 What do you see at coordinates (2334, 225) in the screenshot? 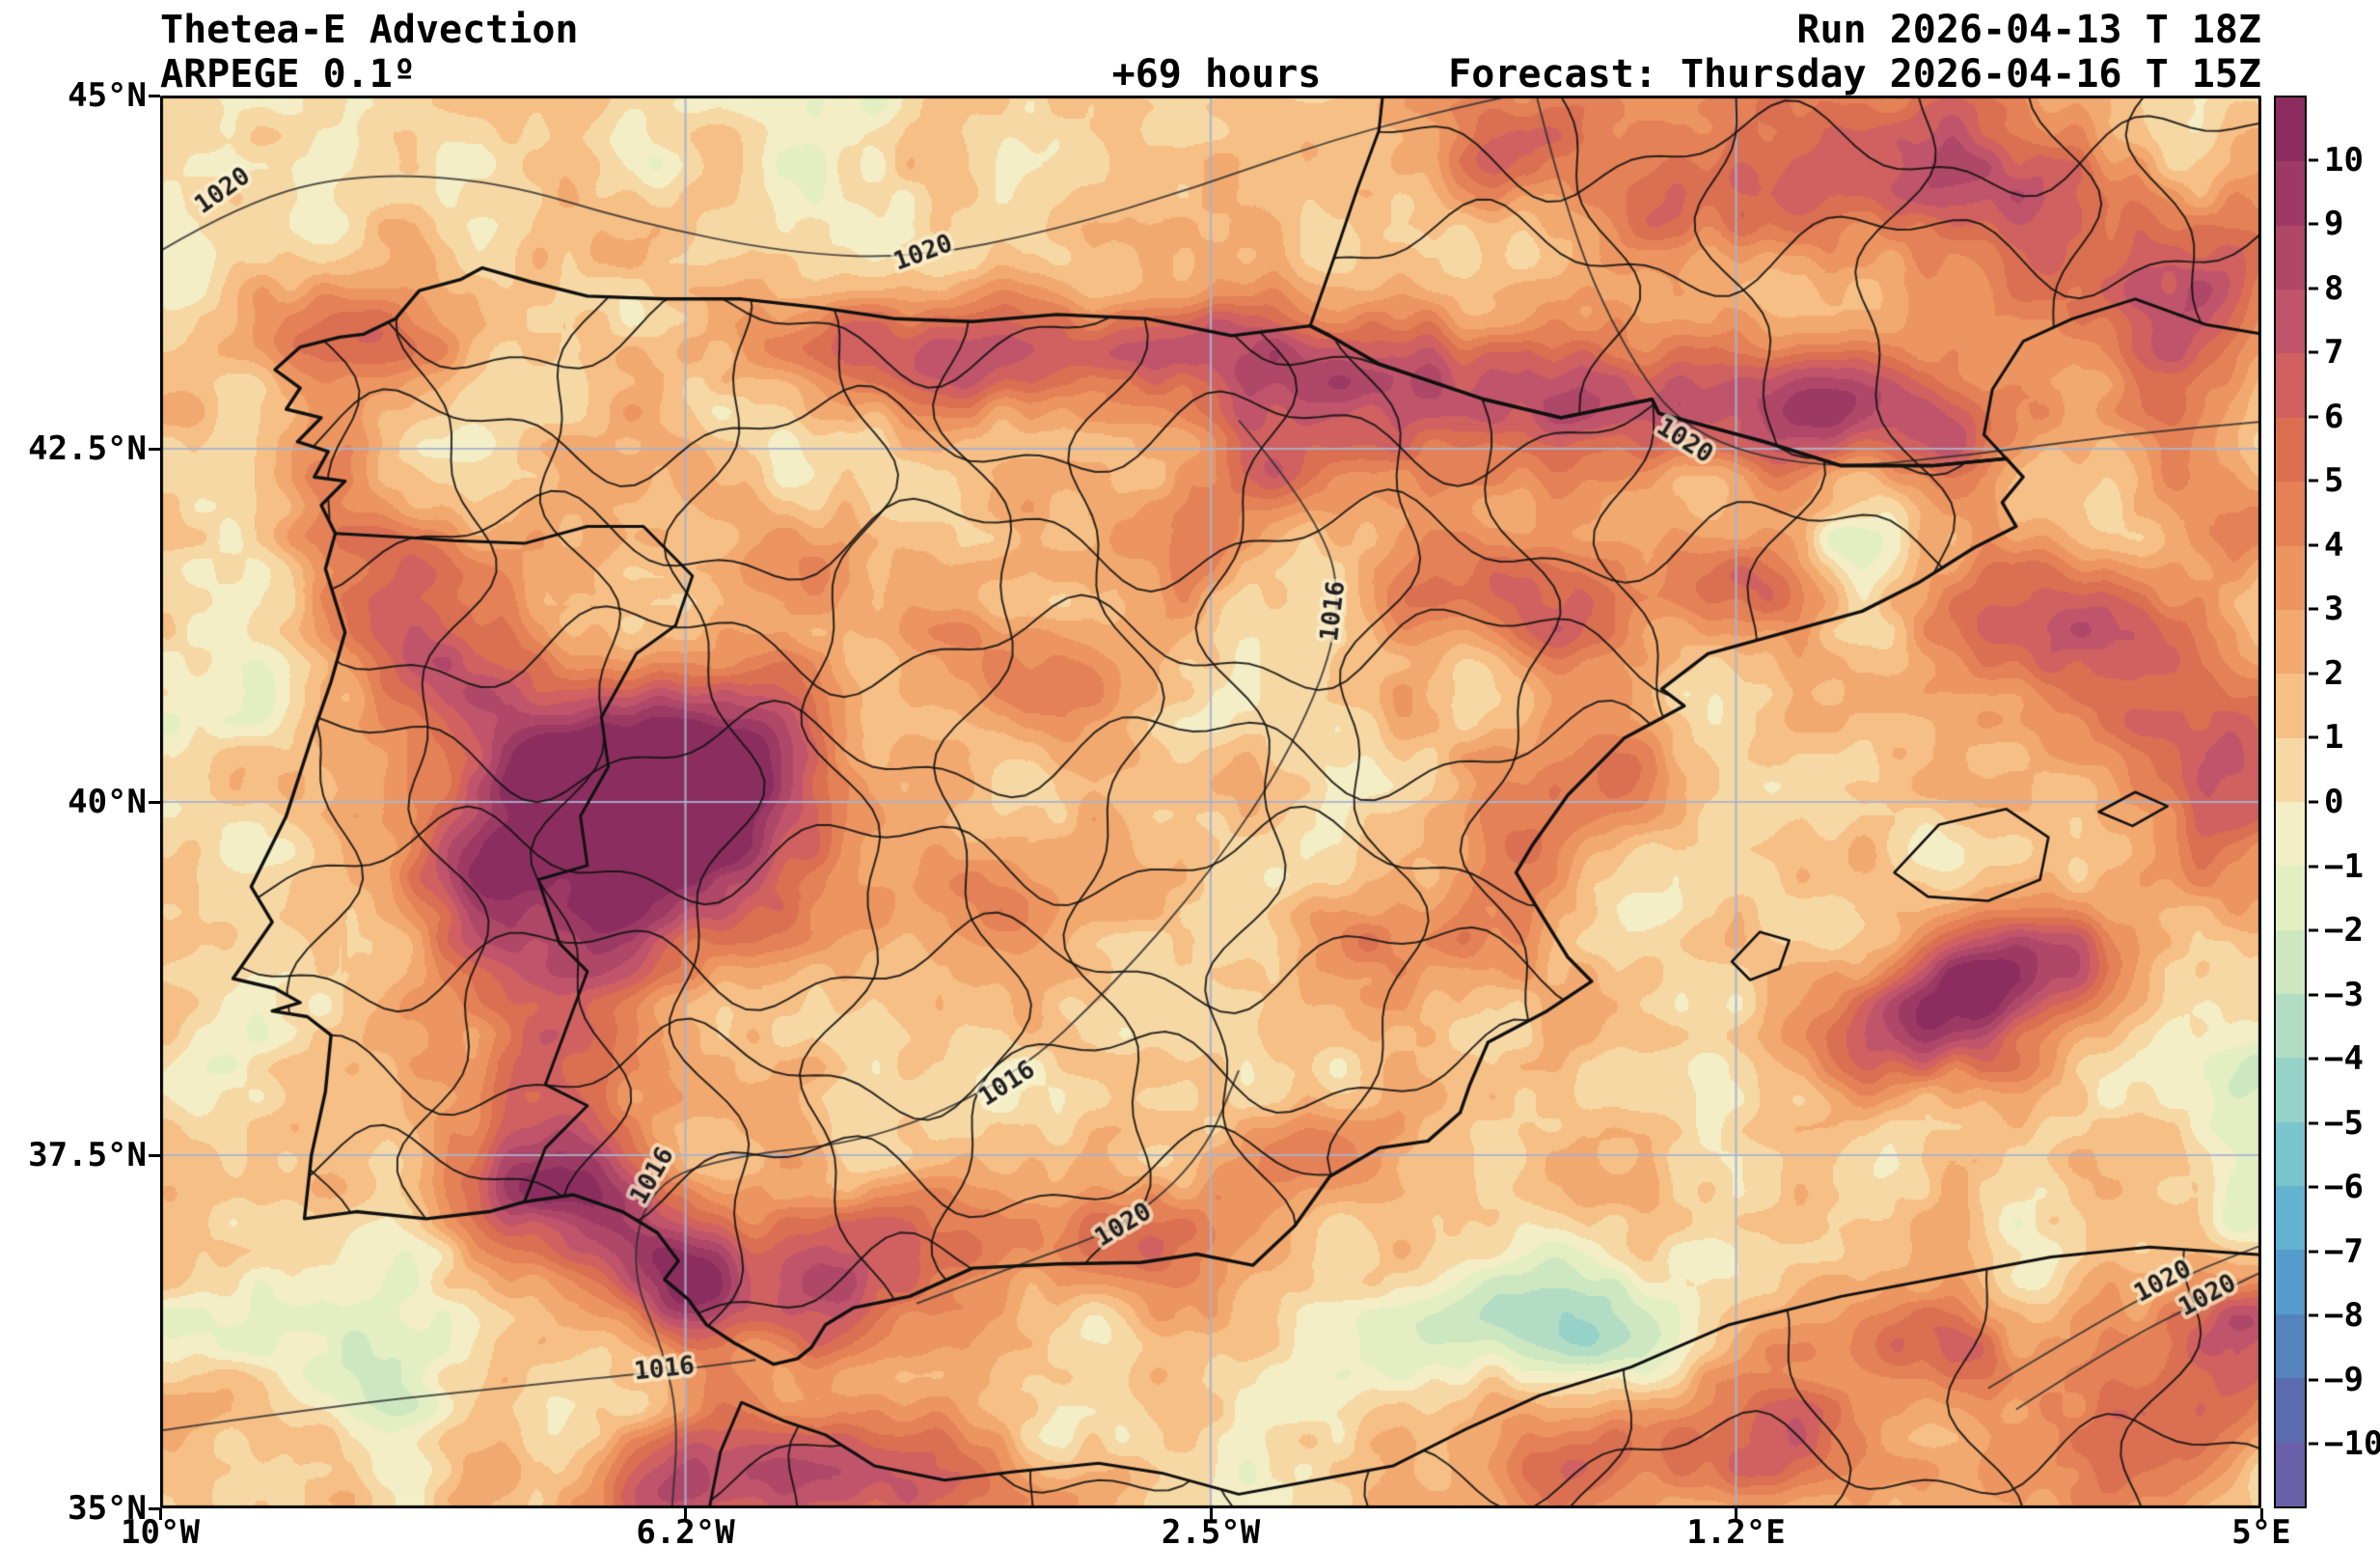
I see `colorbar-tick-label: 9` at bounding box center [2334, 225].